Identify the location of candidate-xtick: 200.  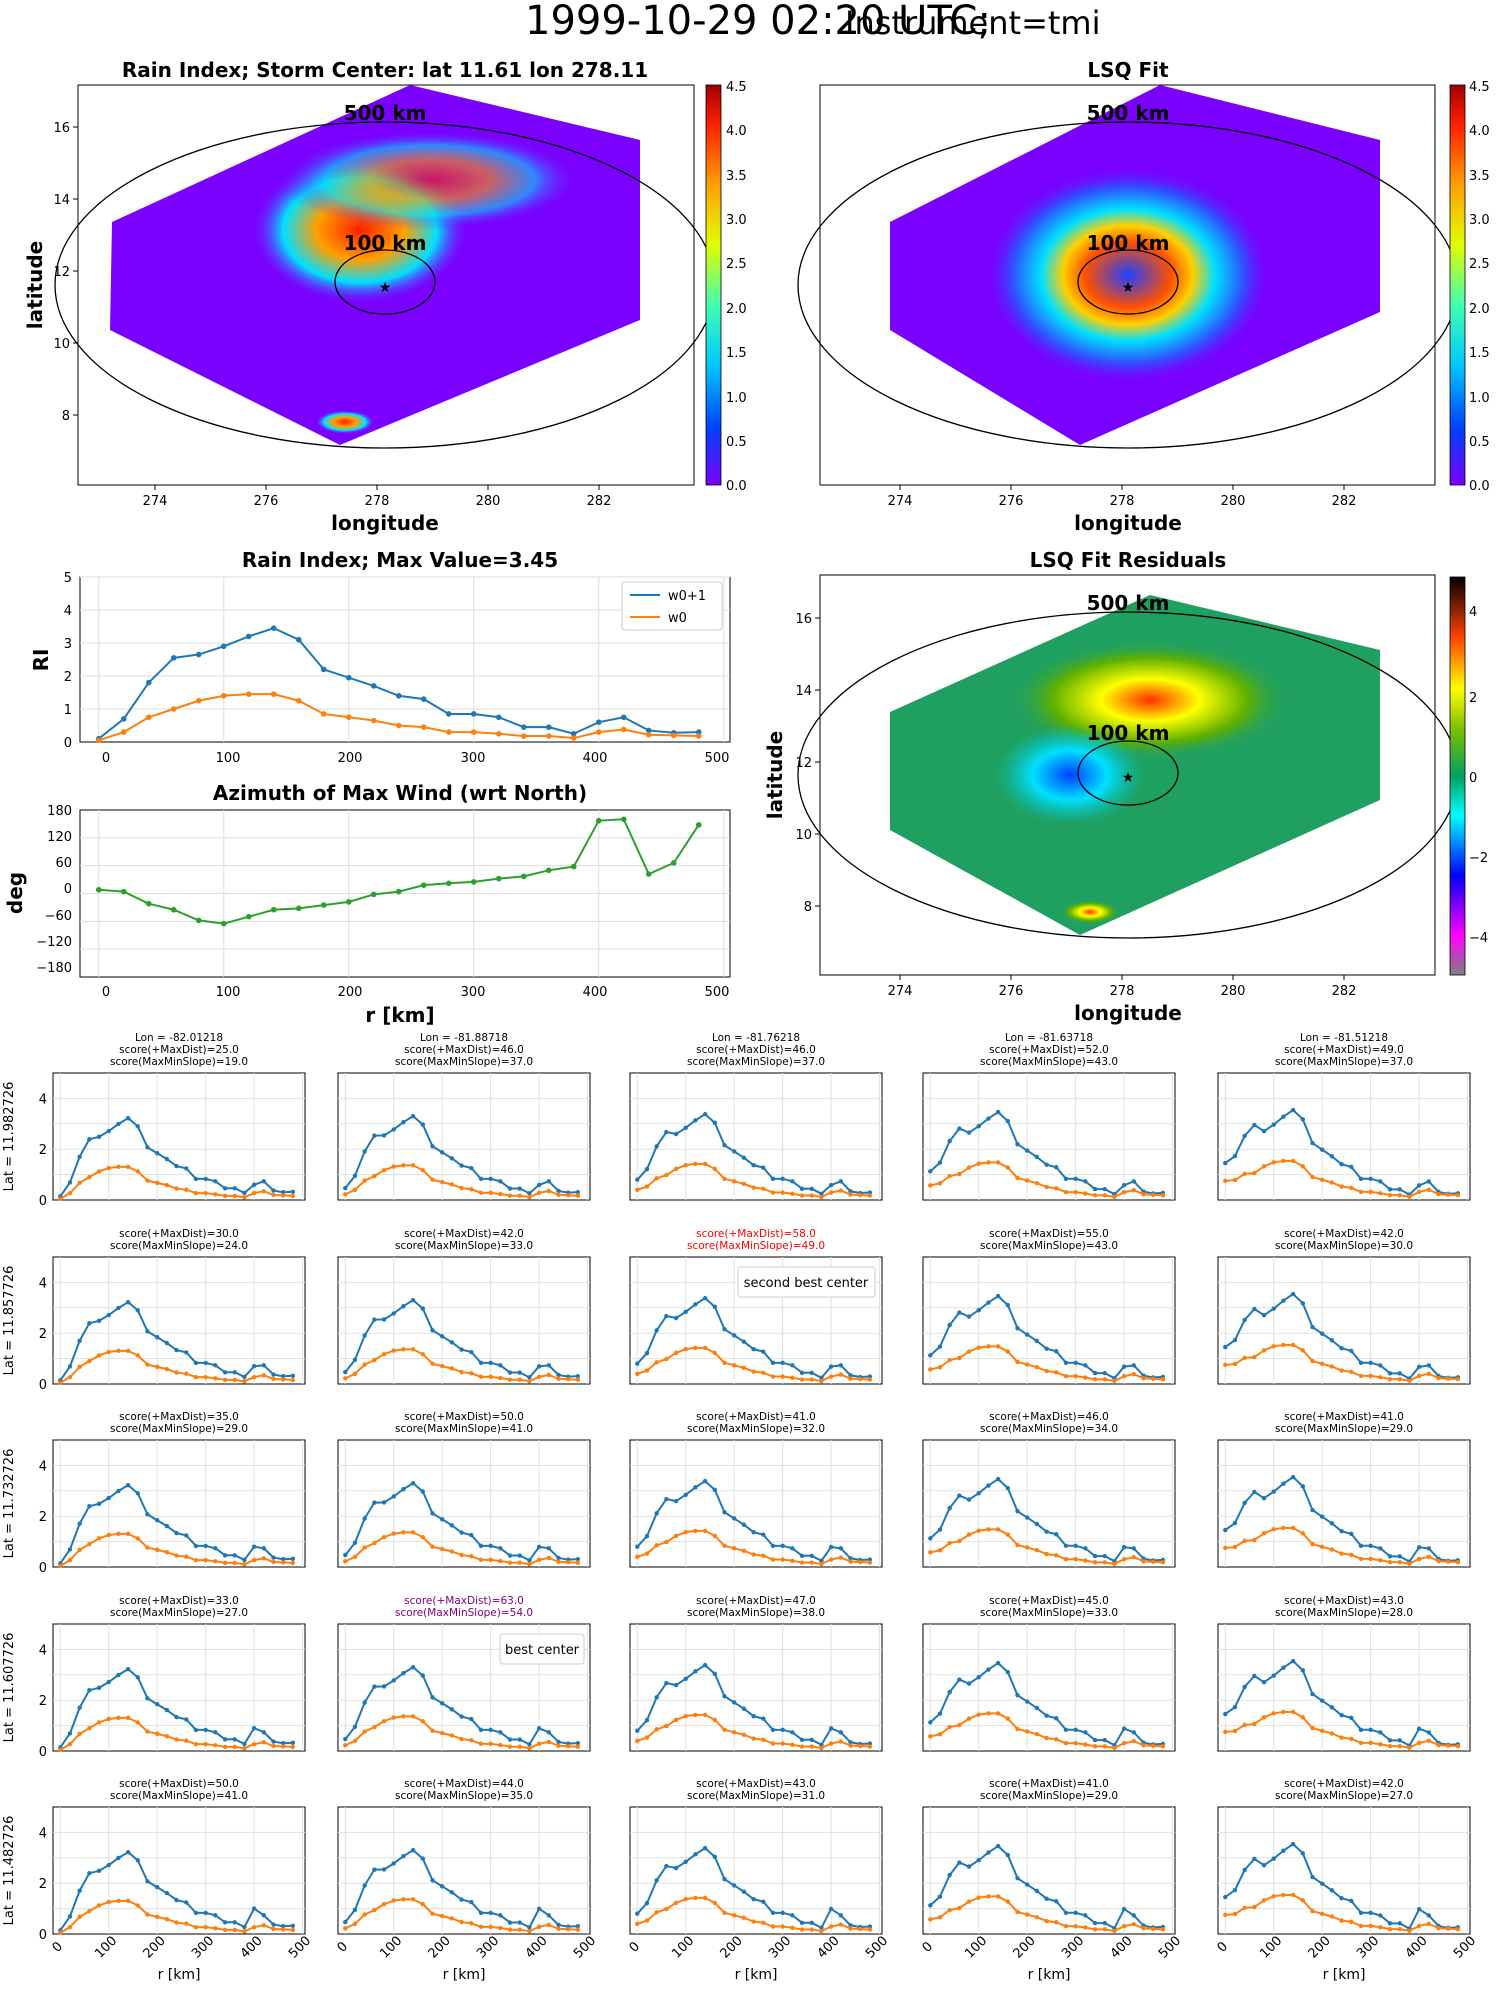
(155, 1947).